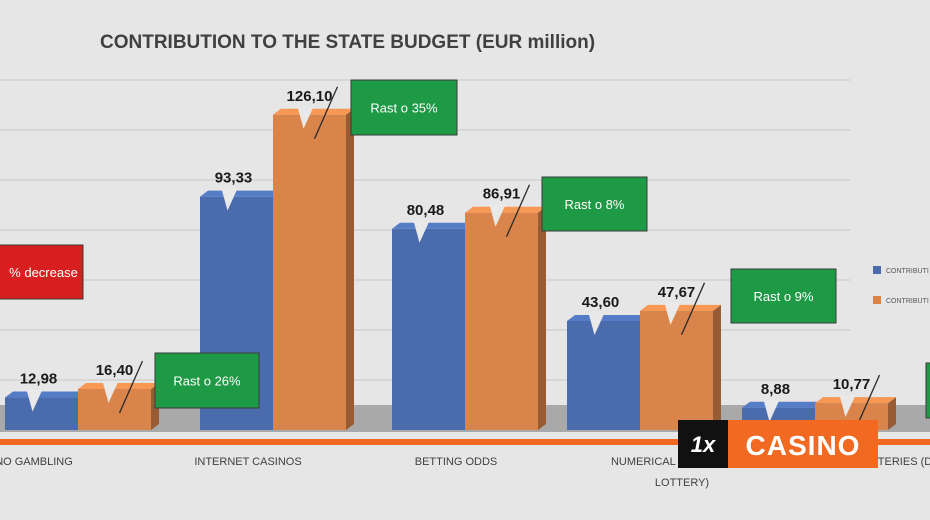 This screenshot has height=520, width=930. I want to click on value-label-1-1: 126,10, so click(313, 113).